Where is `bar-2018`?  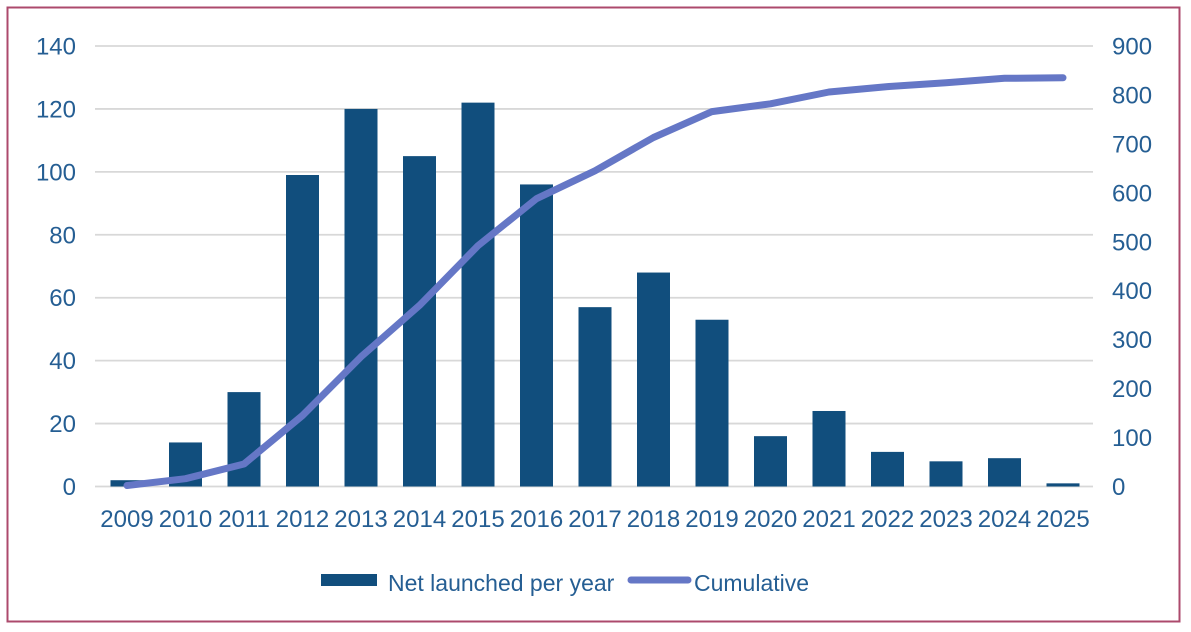
bar-2018 is located at coordinates (653, 379).